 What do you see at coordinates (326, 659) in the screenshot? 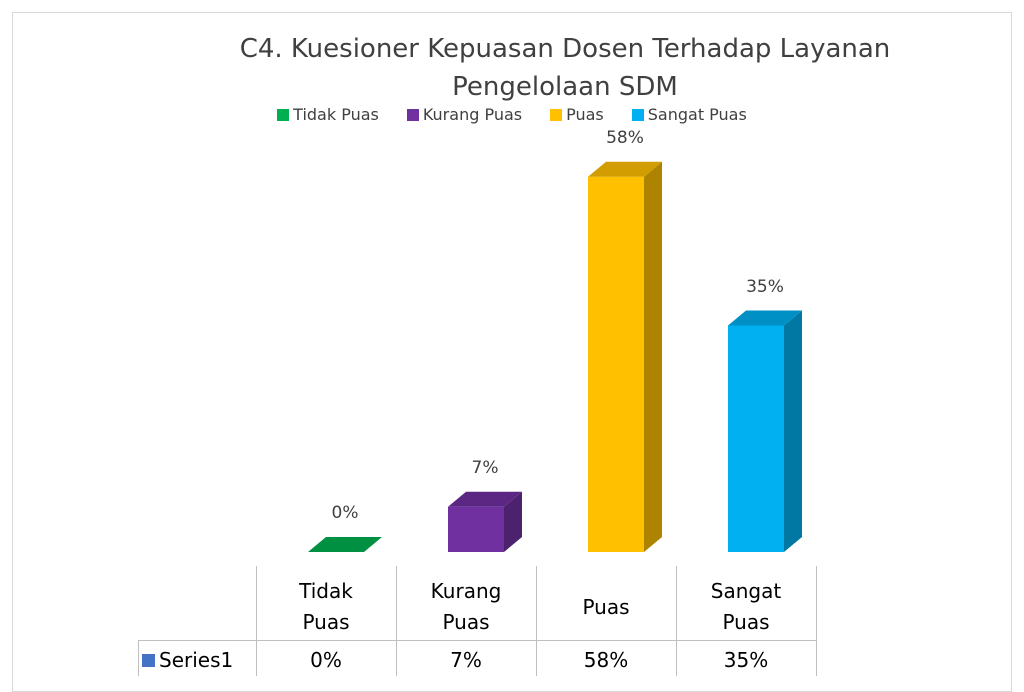
I see `table-value: 0%` at bounding box center [326, 659].